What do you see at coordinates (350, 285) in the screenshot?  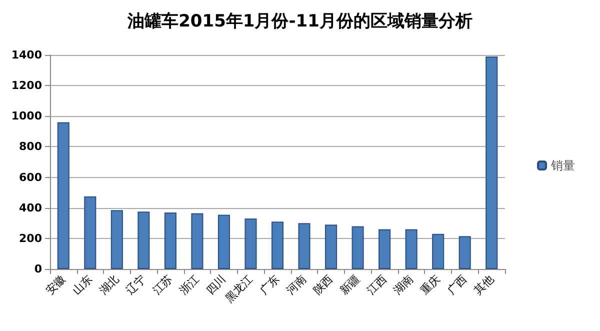 I see `x-tick-label: 新疆` at bounding box center [350, 285].